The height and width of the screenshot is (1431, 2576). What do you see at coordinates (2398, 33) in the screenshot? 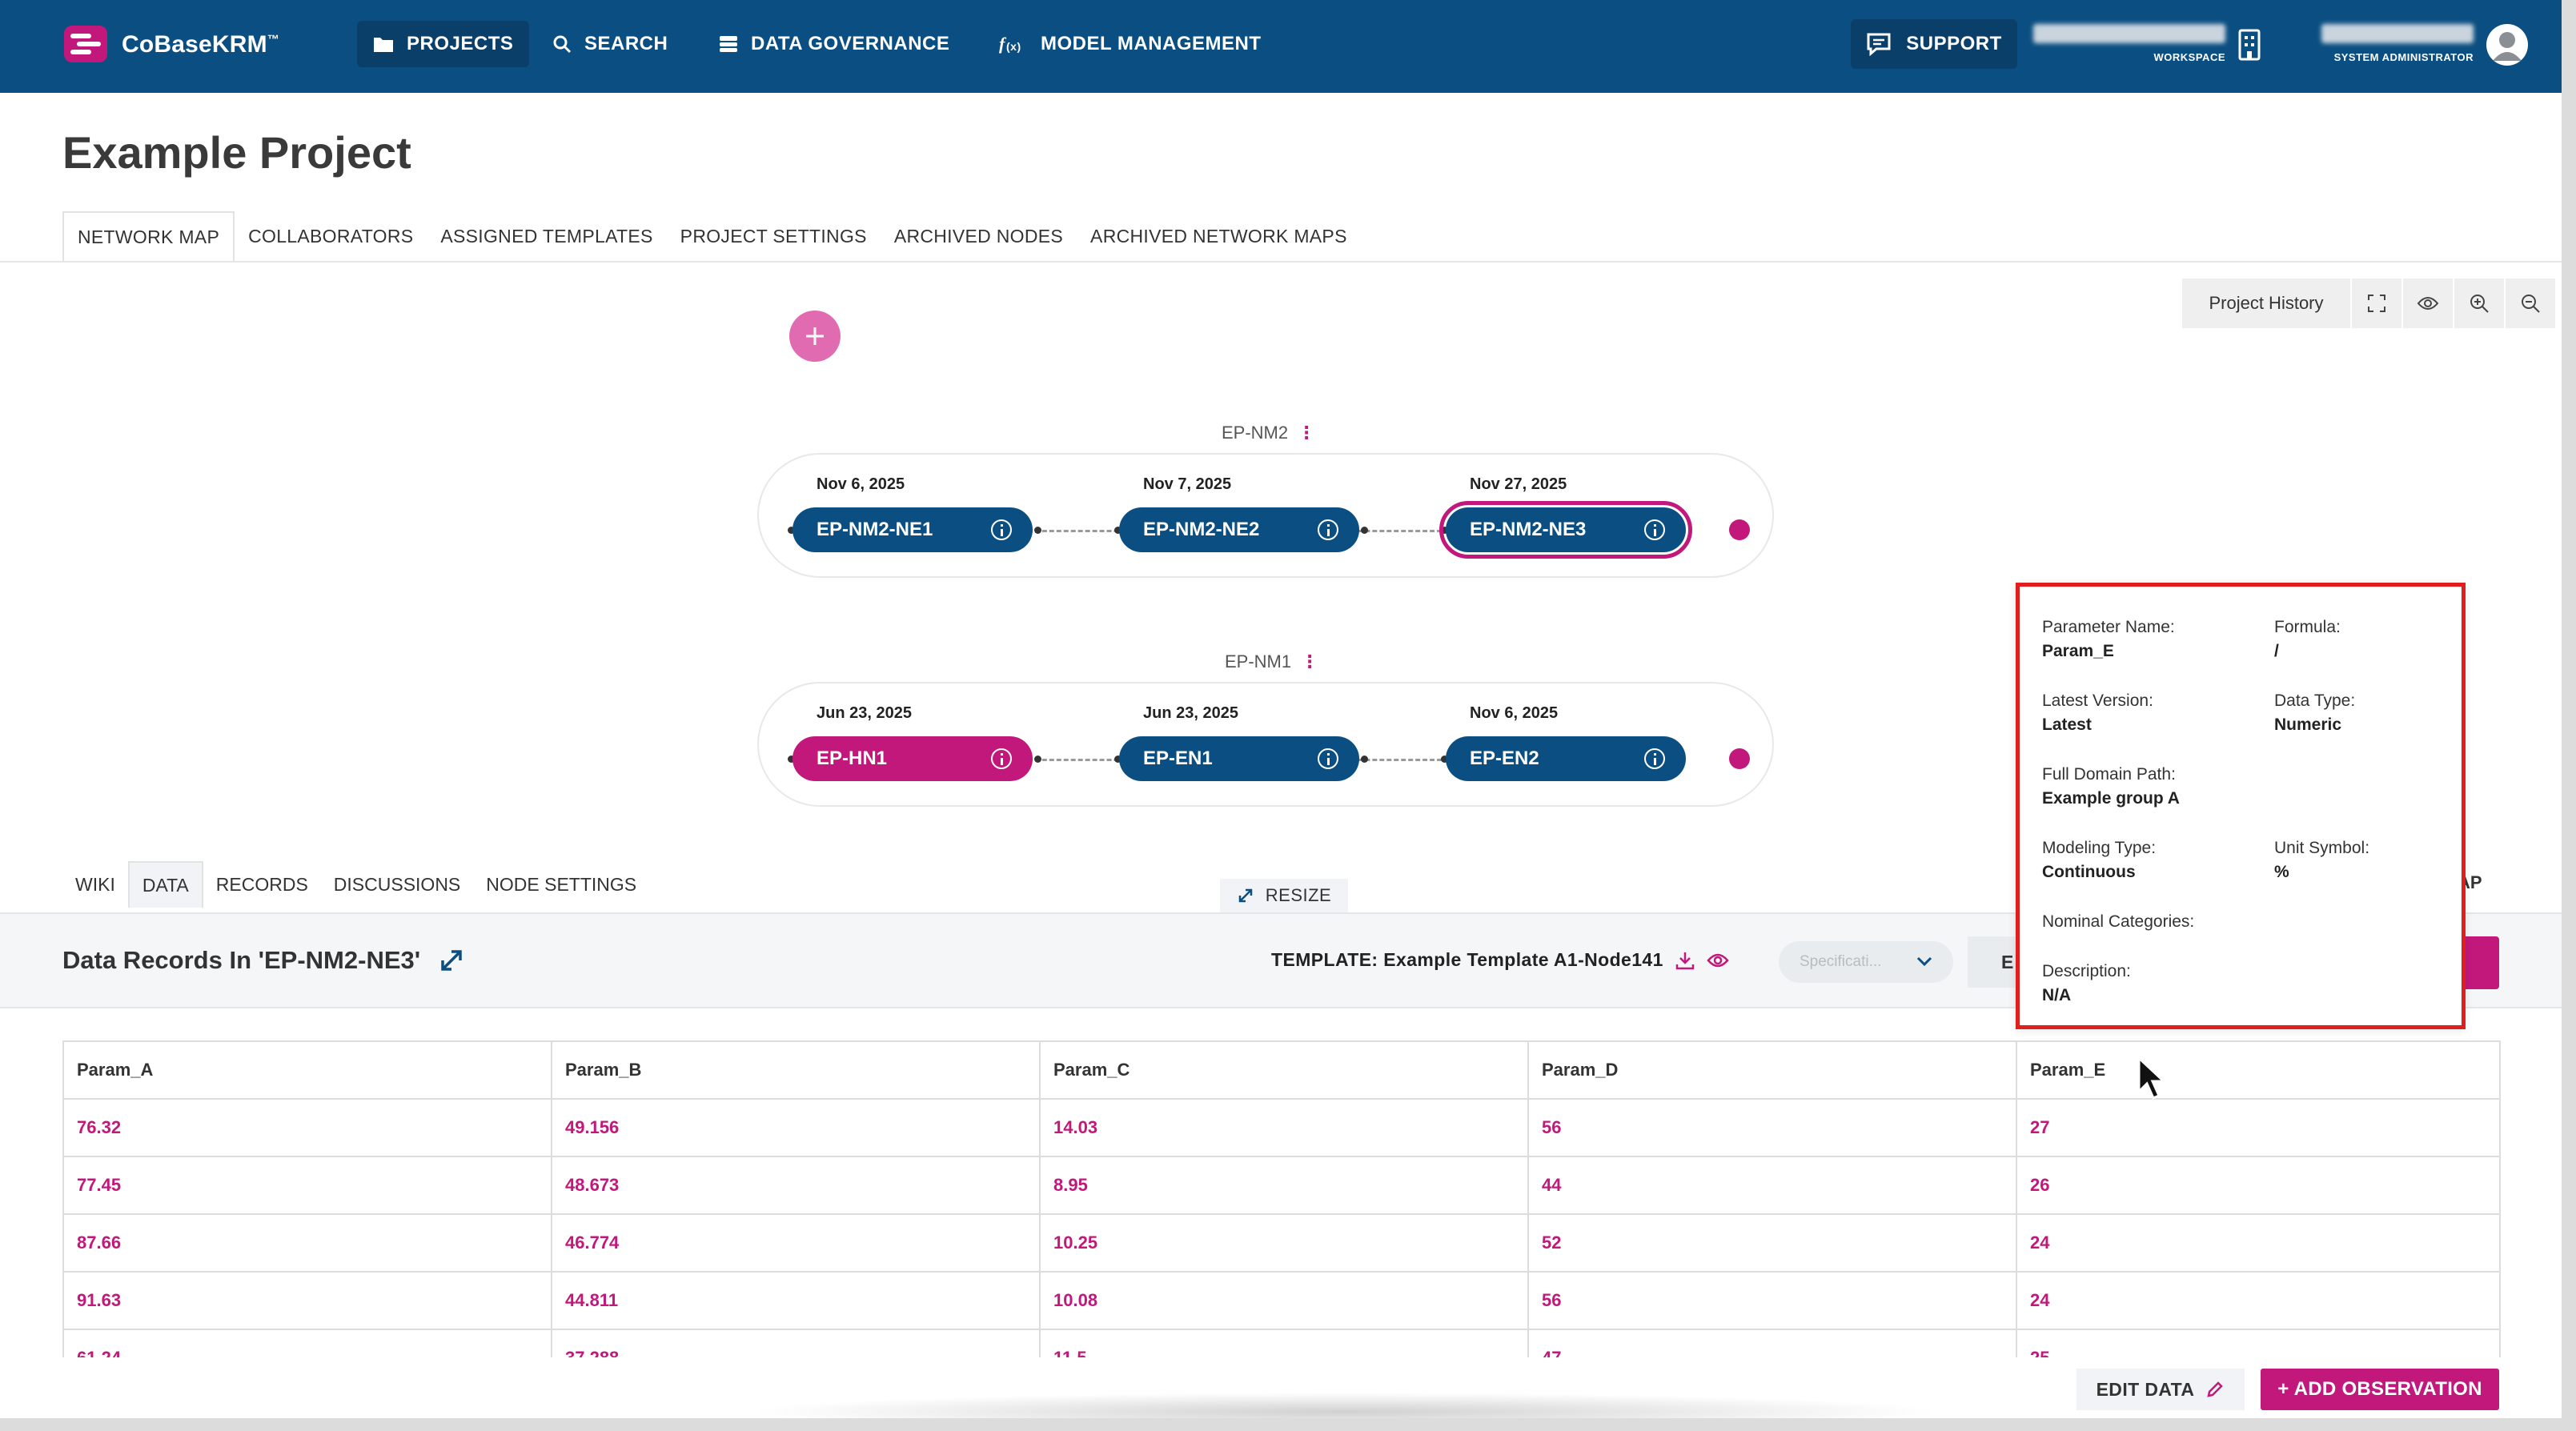
I see `user-name-redacted` at bounding box center [2398, 33].